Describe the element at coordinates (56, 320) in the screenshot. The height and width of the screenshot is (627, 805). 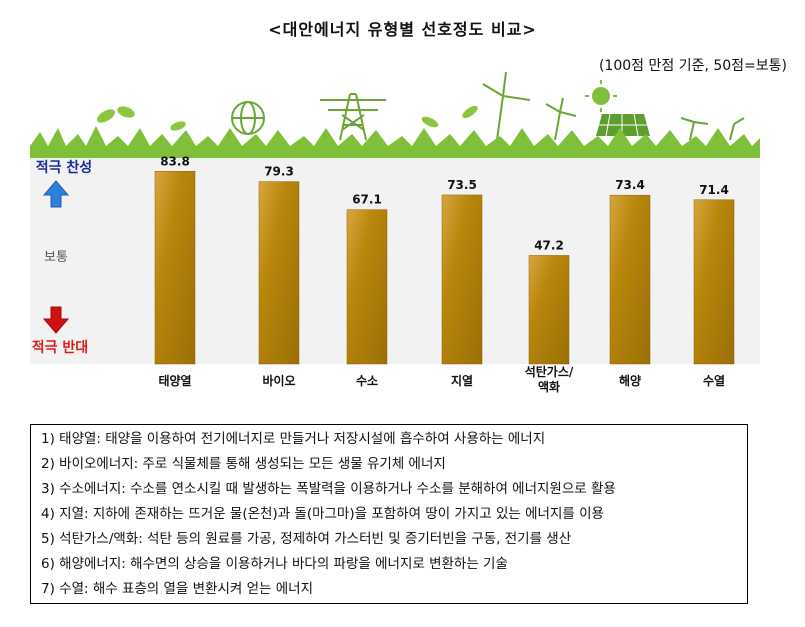
I see `down-arrow-icon` at that location.